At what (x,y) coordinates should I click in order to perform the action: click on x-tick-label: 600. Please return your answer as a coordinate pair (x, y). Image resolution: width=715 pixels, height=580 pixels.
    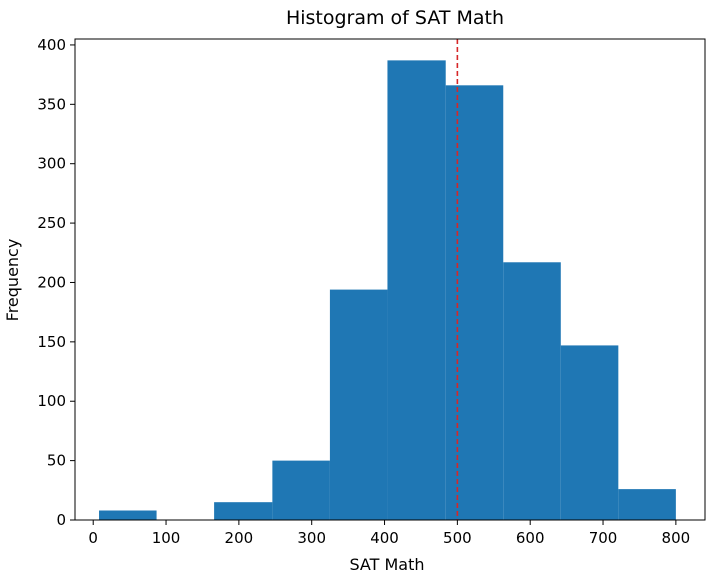
    Looking at the image, I should click on (530, 538).